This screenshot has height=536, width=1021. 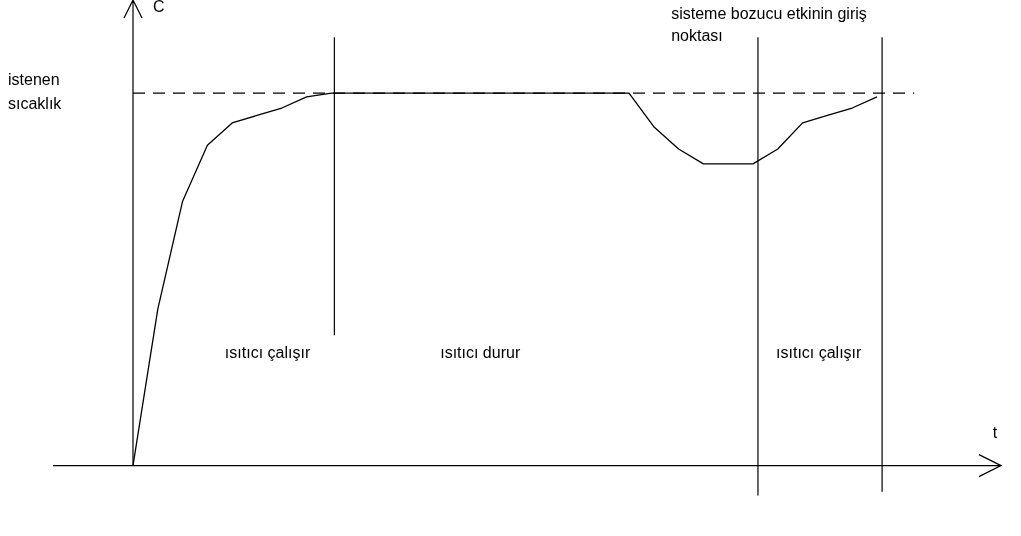 I want to click on y-axis-title: C, so click(x=159, y=7).